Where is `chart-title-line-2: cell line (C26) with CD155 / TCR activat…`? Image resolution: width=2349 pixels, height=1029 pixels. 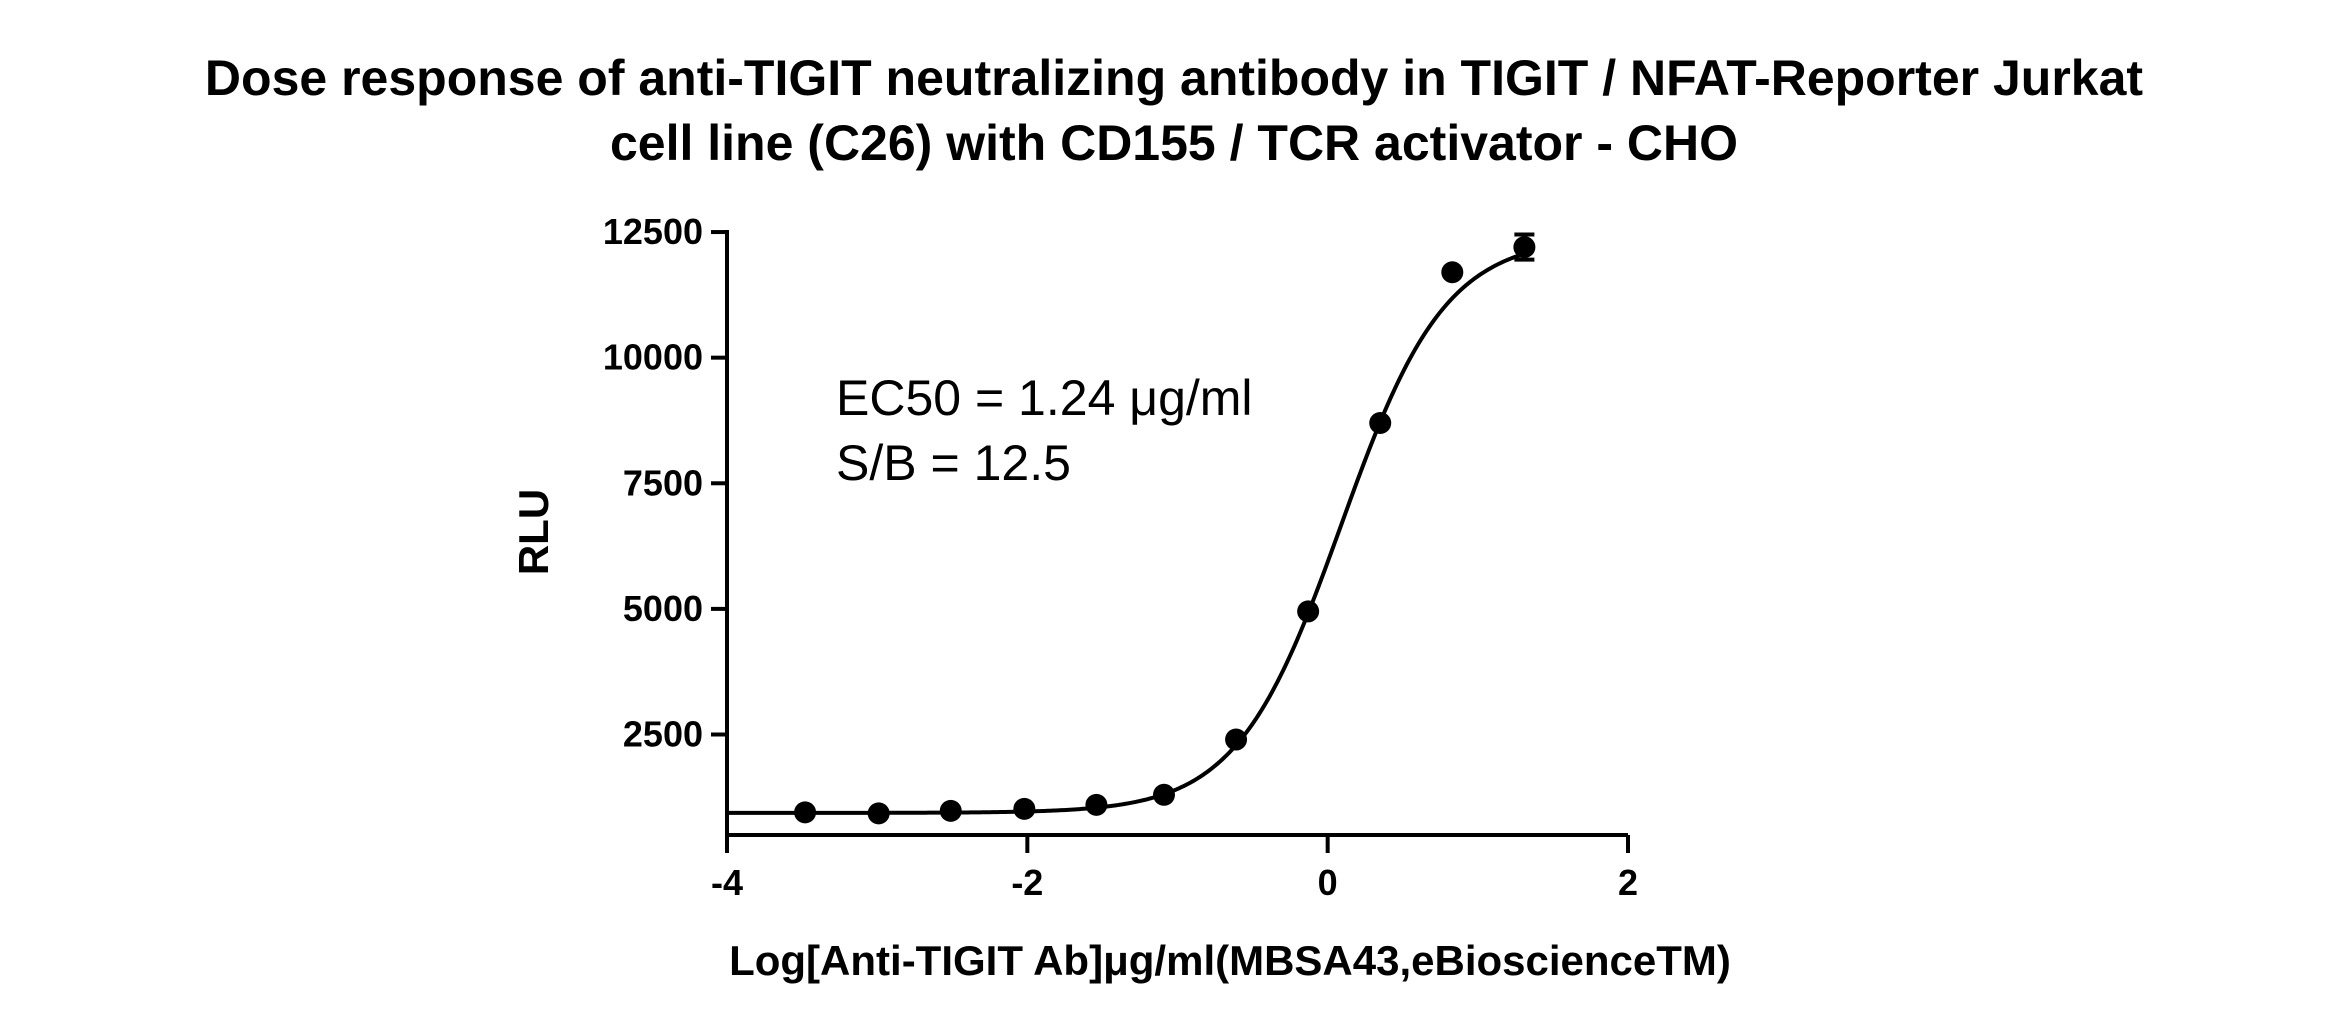 chart-title-line-2: cell line (C26) with CD155 / TCR activat… is located at coordinates (1174, 143).